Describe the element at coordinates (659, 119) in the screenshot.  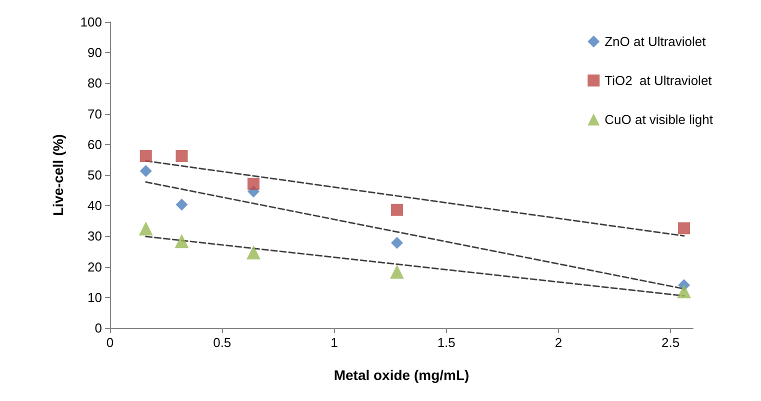
I see `legend-label: CuO at visible light` at that location.